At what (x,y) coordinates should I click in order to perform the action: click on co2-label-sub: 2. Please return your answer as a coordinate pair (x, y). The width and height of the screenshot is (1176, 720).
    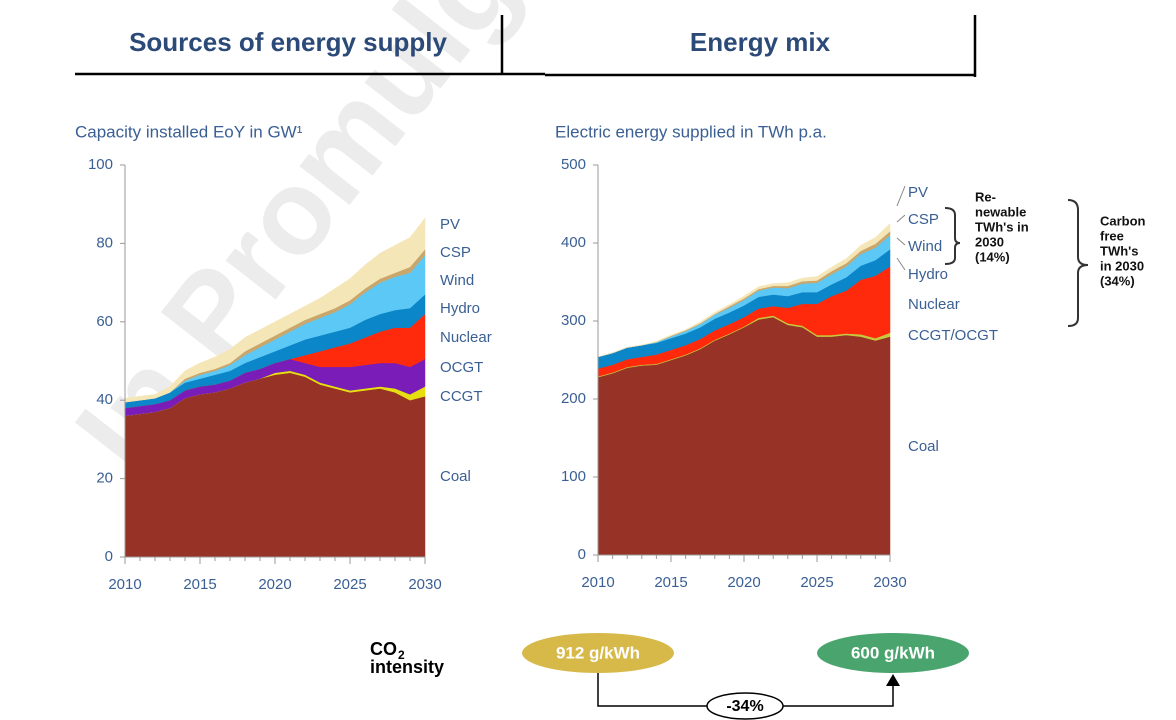
    Looking at the image, I should click on (401, 655).